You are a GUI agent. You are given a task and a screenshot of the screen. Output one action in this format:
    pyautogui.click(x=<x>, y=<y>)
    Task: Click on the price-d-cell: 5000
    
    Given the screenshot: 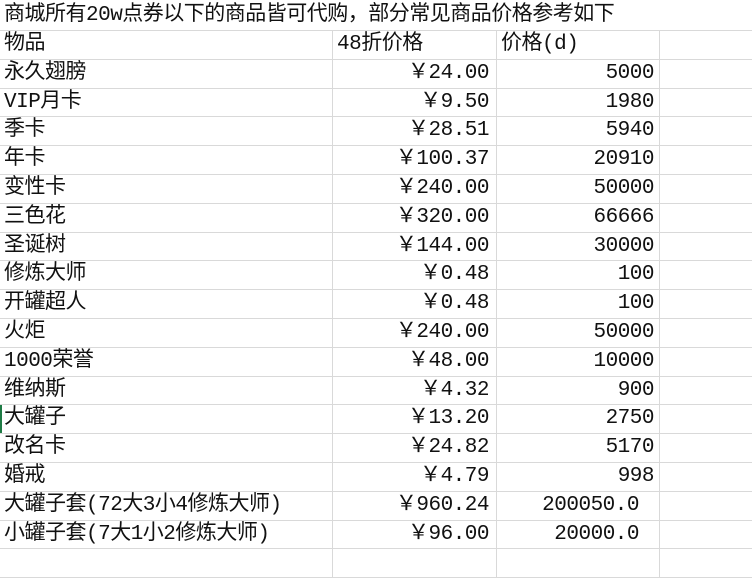 What is the action you would take?
    pyautogui.click(x=578, y=73)
    